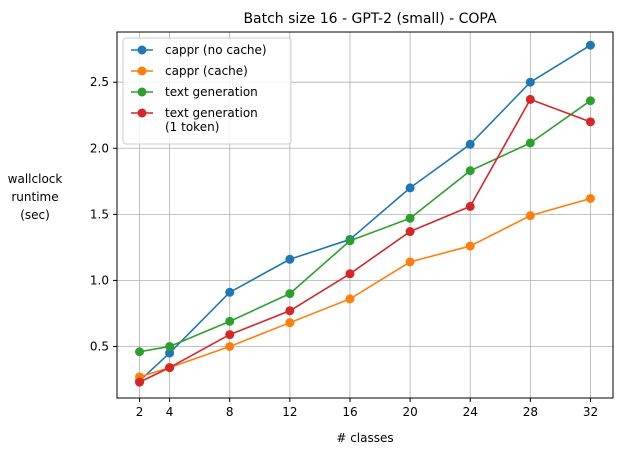  Describe the element at coordinates (206, 71) in the screenshot. I see `legend-label: cappr (cache)` at that location.